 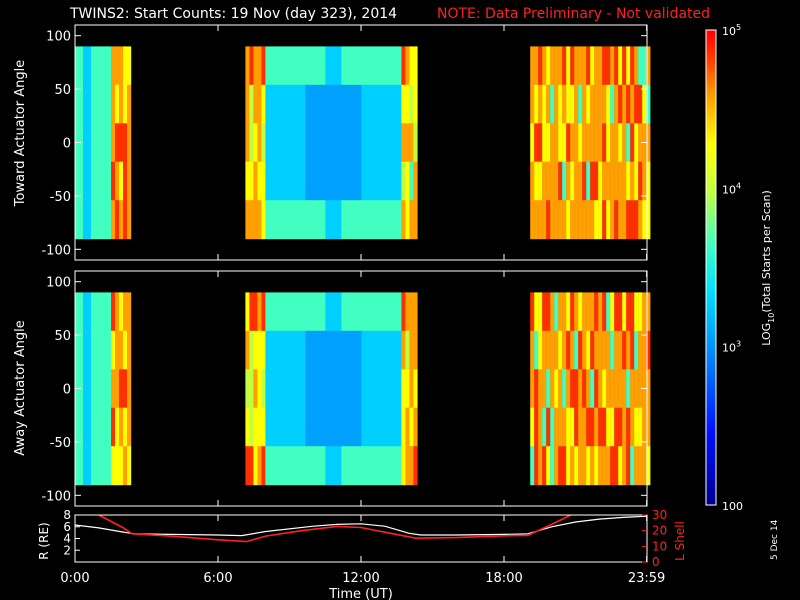 What do you see at coordinates (67, 527) in the screenshot?
I see `y-left-tick-label: 6` at bounding box center [67, 527].